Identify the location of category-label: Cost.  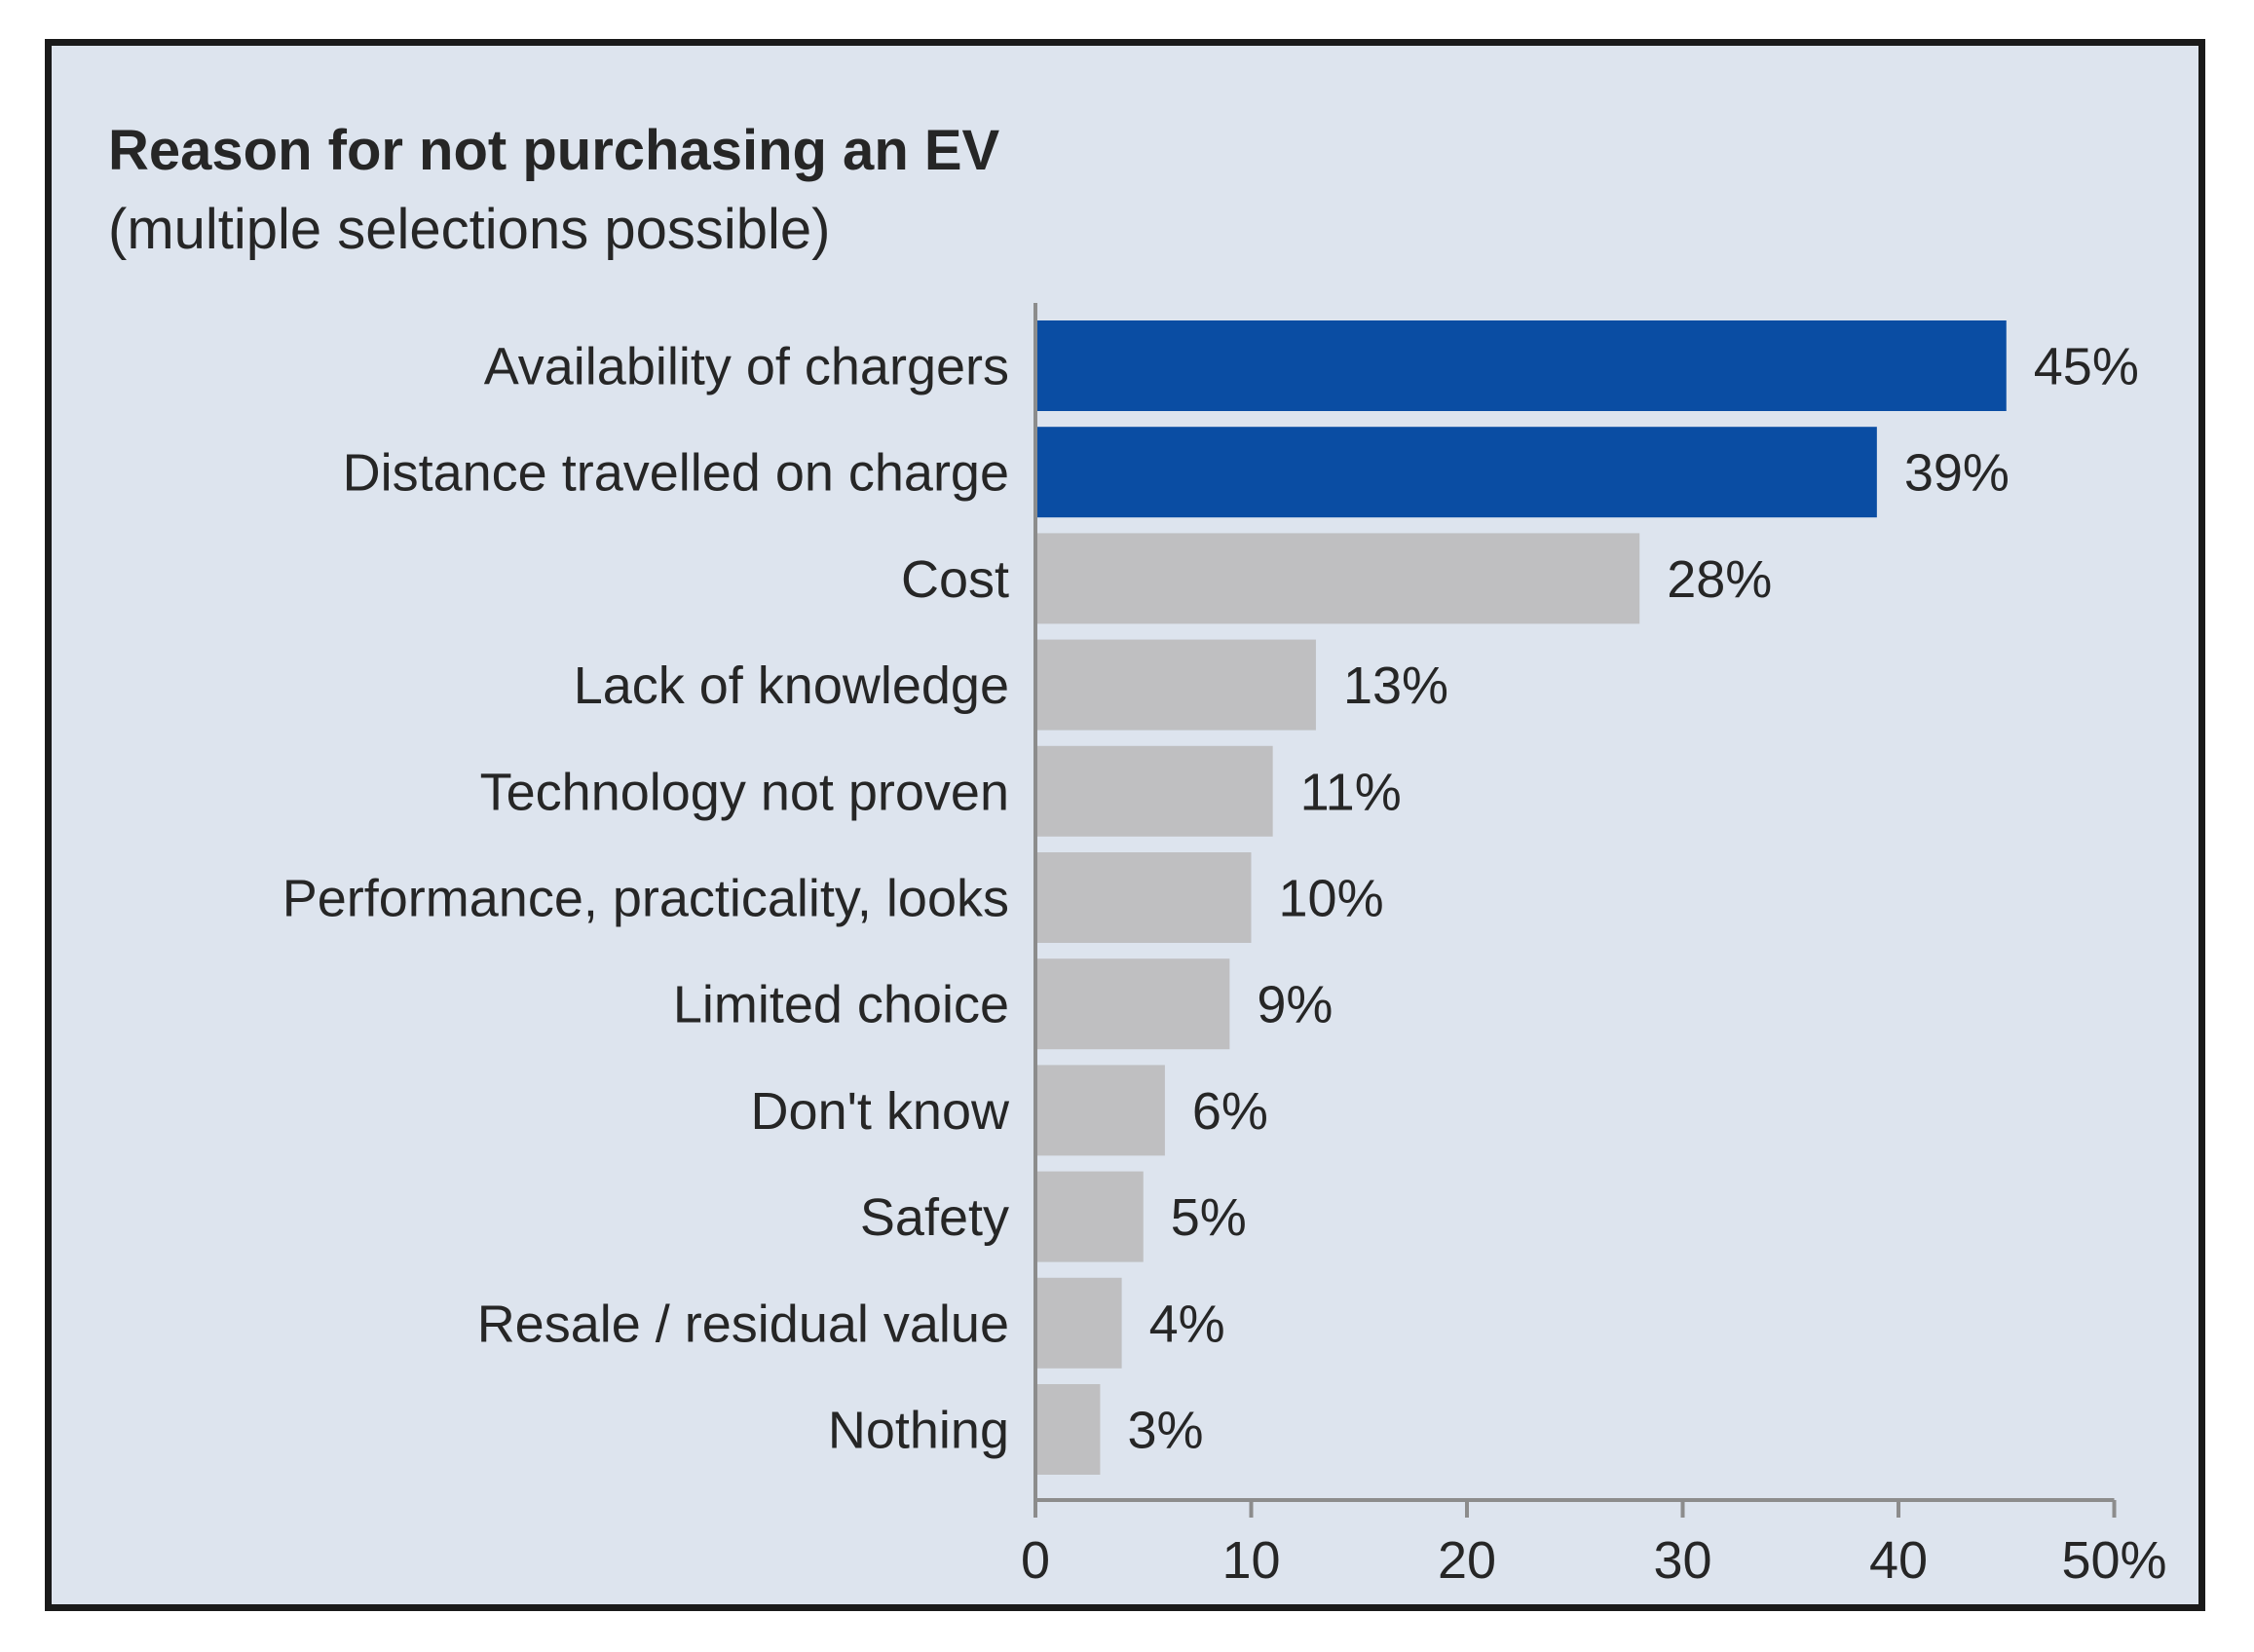
(955, 580).